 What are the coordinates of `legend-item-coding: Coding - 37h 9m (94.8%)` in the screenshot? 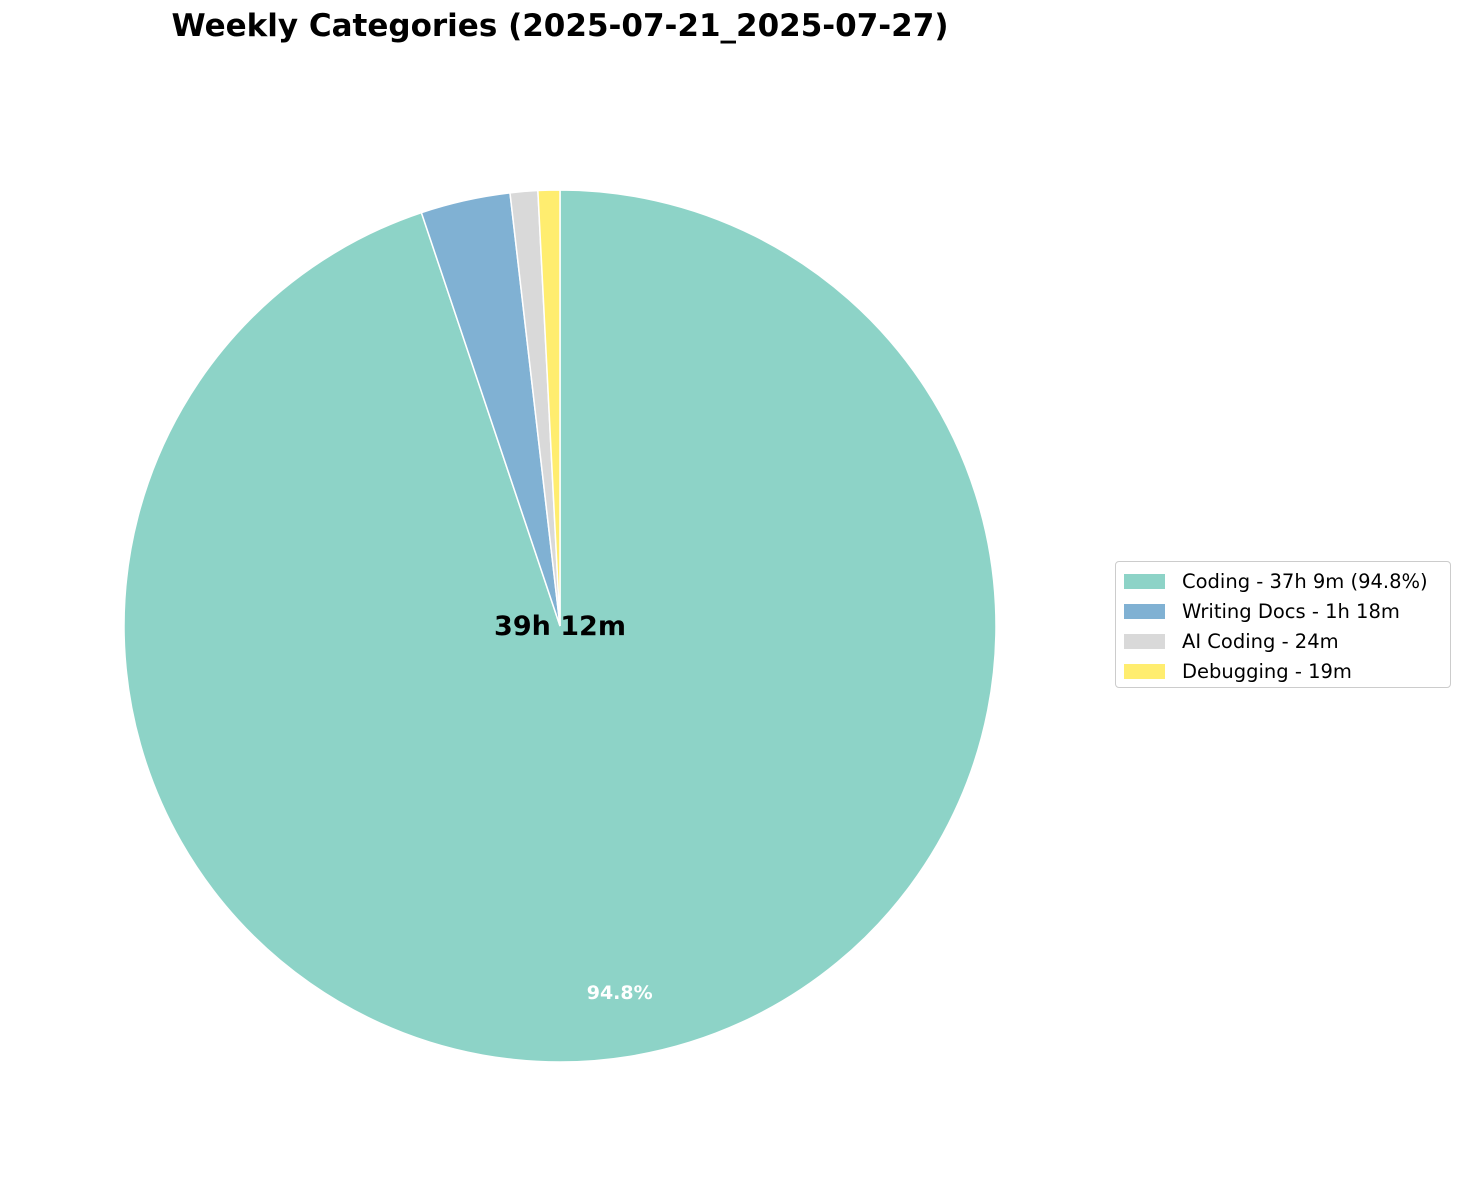 It's located at (1276, 581).